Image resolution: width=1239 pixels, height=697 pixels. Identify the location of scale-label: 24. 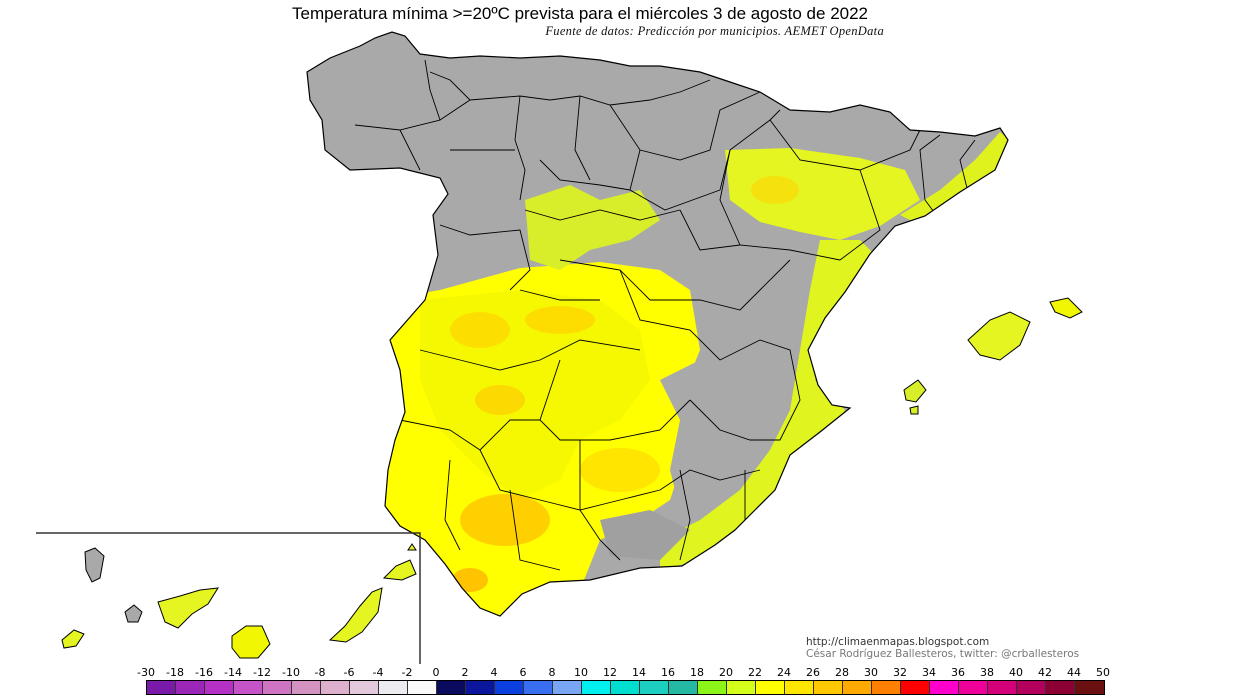
(784, 672).